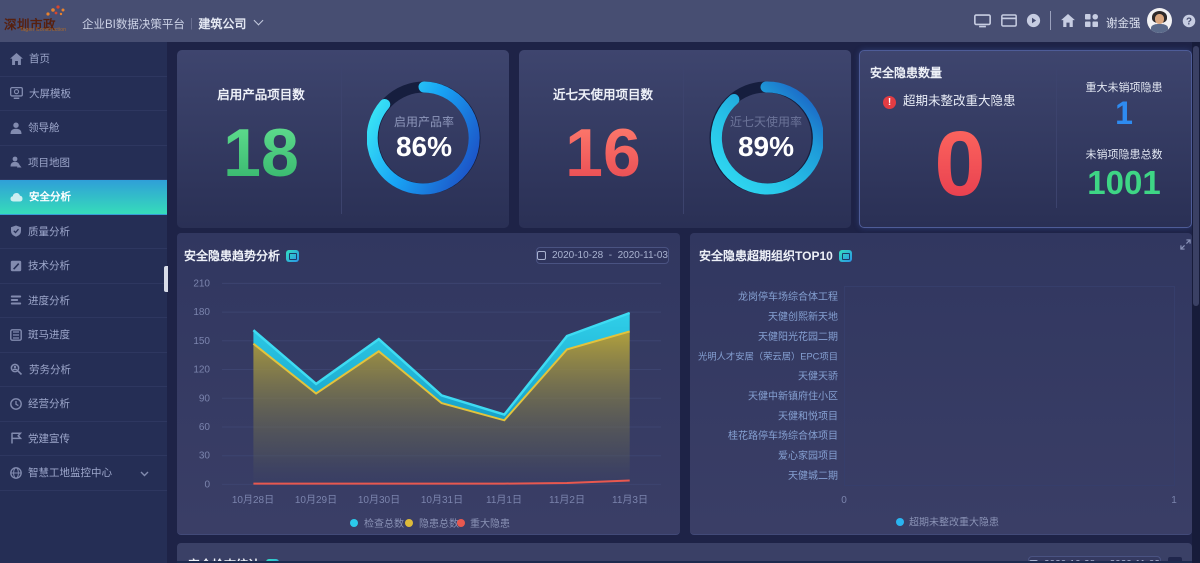 This screenshot has height=563, width=1200. I want to click on svg-text: 超期未整改重大隐患, so click(954, 522).